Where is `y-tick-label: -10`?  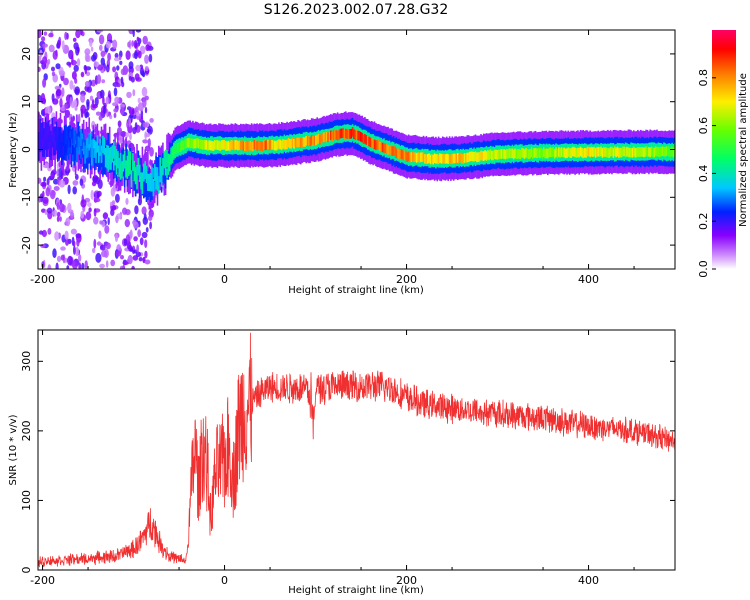 y-tick-label: -10 is located at coordinates (26, 197).